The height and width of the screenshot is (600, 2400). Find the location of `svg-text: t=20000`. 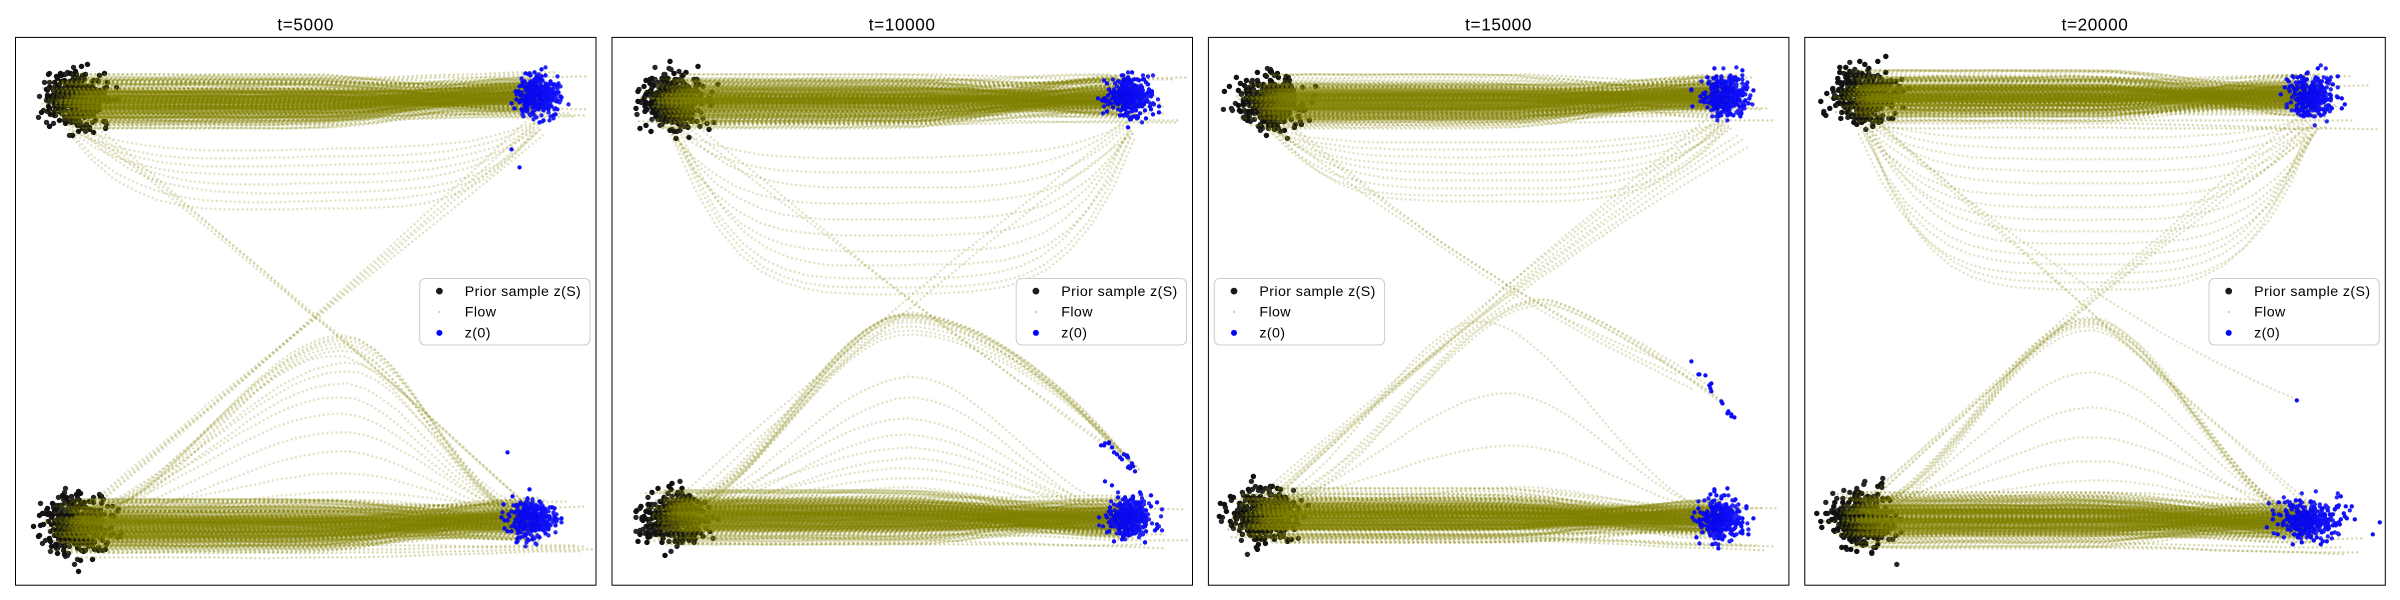

svg-text: t=20000 is located at coordinates (2095, 25).